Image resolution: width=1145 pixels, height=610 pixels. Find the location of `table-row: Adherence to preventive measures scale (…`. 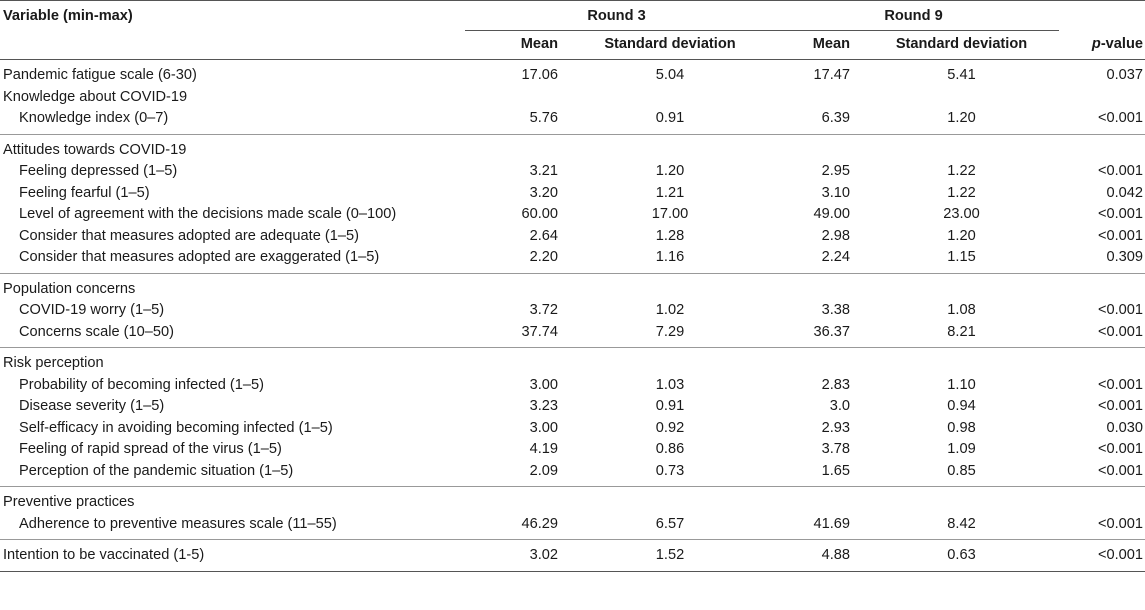

table-row: Adherence to preventive measures scale (… is located at coordinates (572, 526).